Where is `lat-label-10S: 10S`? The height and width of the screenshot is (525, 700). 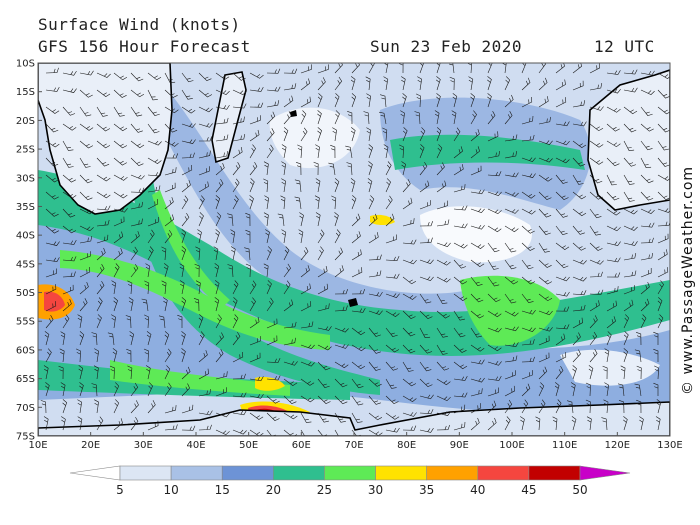 lat-label-10S: 10S is located at coordinates (25, 64).